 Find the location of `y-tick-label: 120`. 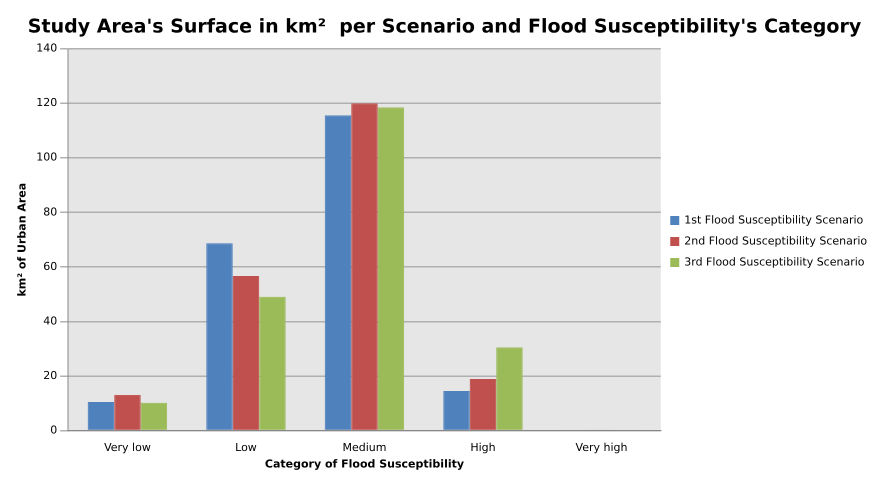

y-tick-label: 120 is located at coordinates (47, 103).